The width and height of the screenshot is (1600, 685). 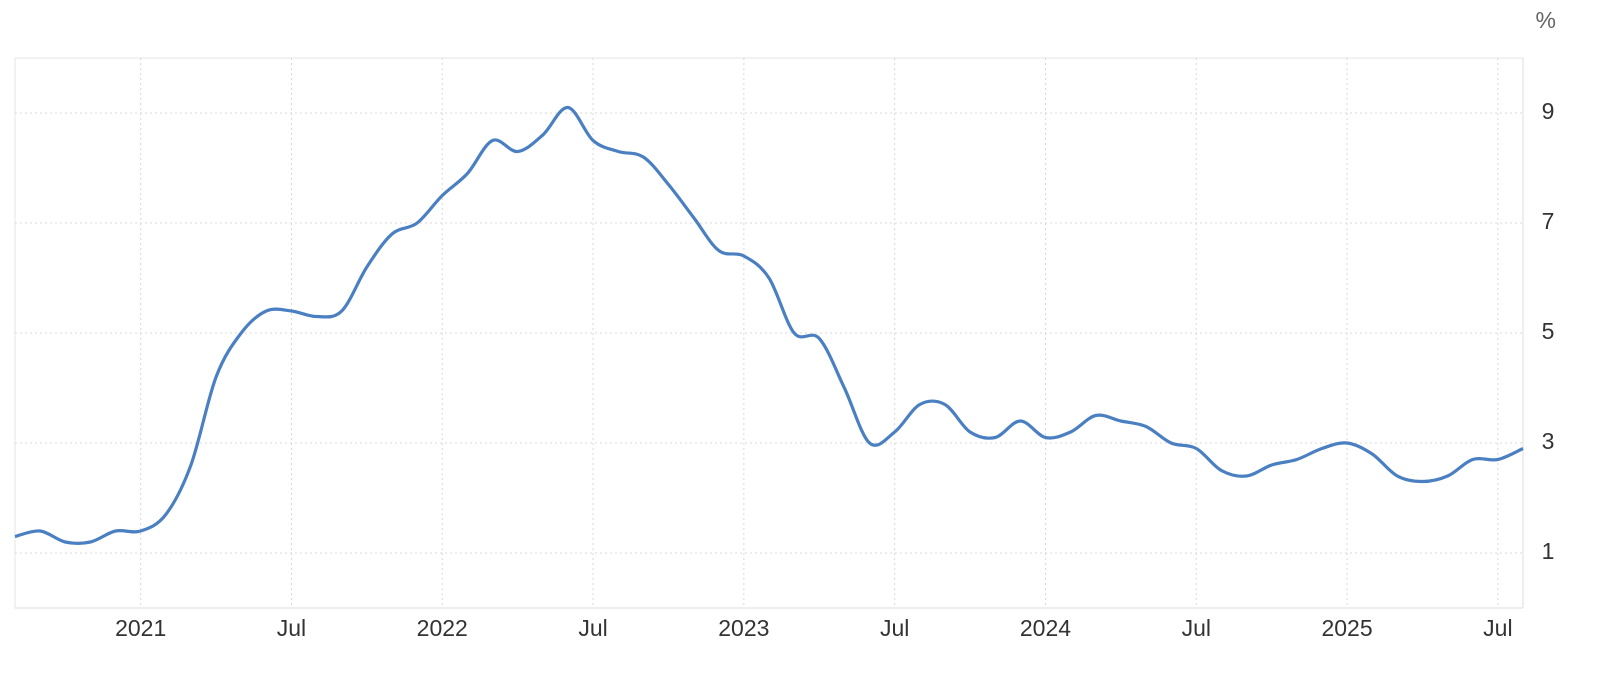 What do you see at coordinates (442, 628) in the screenshot?
I see `x-tick-label: 2022` at bounding box center [442, 628].